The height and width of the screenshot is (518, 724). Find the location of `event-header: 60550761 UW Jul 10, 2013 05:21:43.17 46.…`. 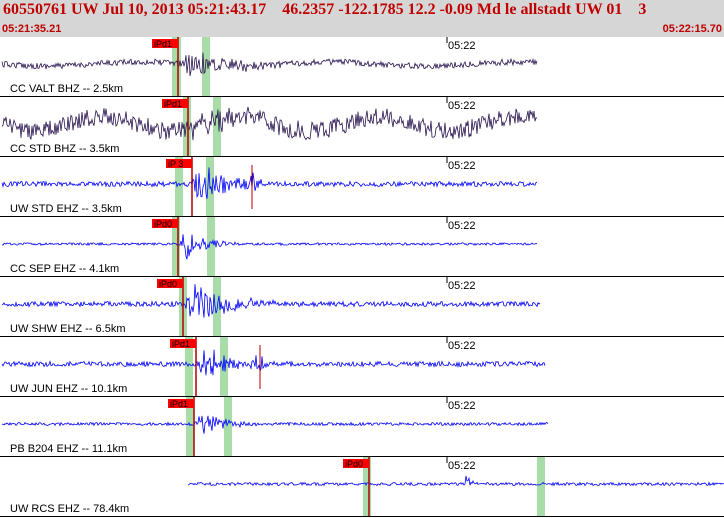

event-header: 60550761 UW Jul 10, 2013 05:21:43.17 46.… is located at coordinates (362, 18).